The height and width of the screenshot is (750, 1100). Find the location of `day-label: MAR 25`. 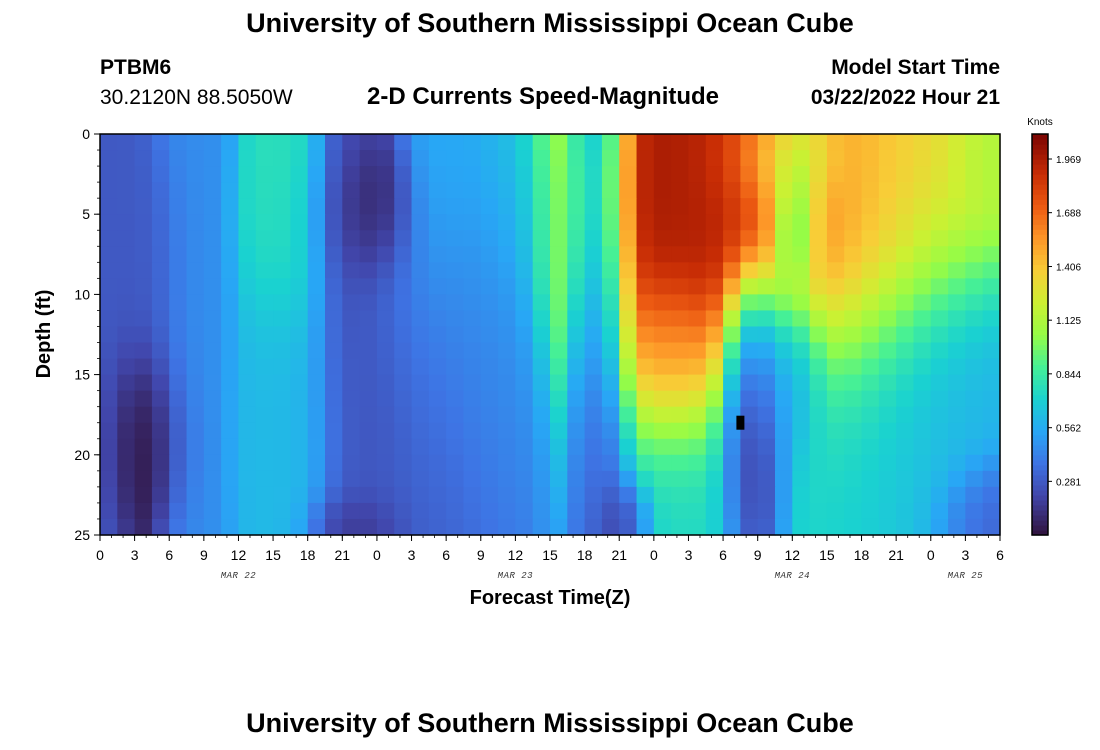

day-label: MAR 25 is located at coordinates (966, 576).